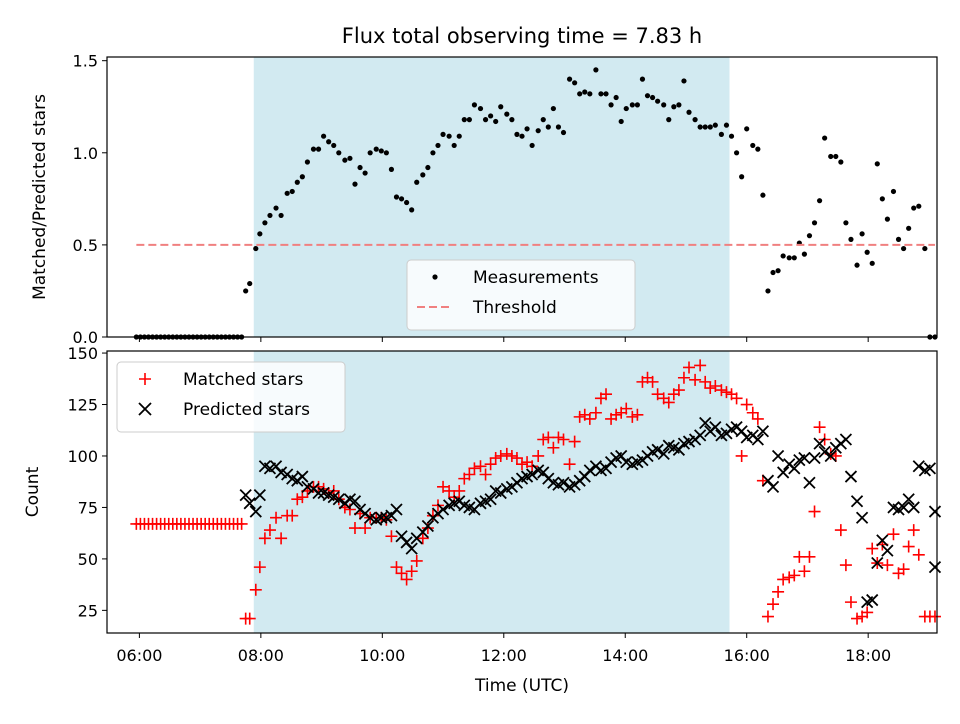 The width and height of the screenshot is (960, 724). What do you see at coordinates (82, 405) in the screenshot?
I see `y-tick-label: 125` at bounding box center [82, 405].